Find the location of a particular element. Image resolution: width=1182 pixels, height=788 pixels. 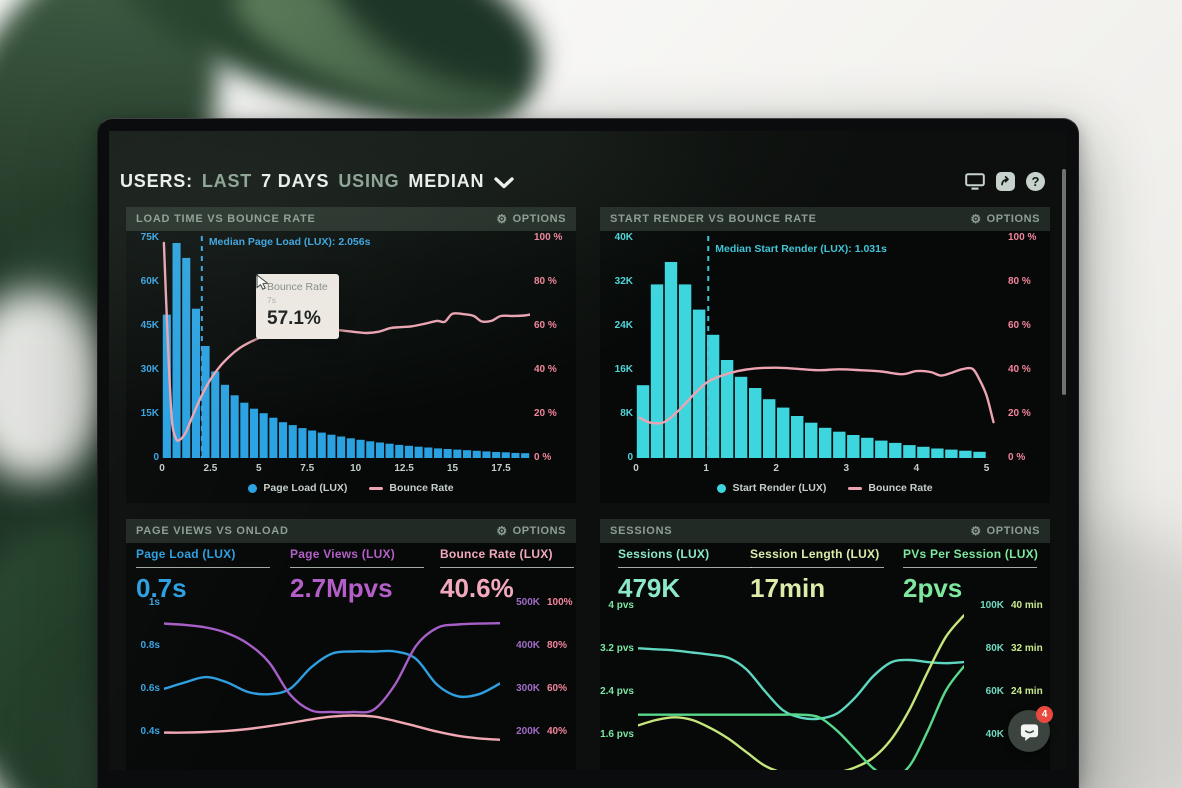

panel-header: START RENDER VS BOUNCE RATE ⚙ OPTIONS is located at coordinates (825, 219).